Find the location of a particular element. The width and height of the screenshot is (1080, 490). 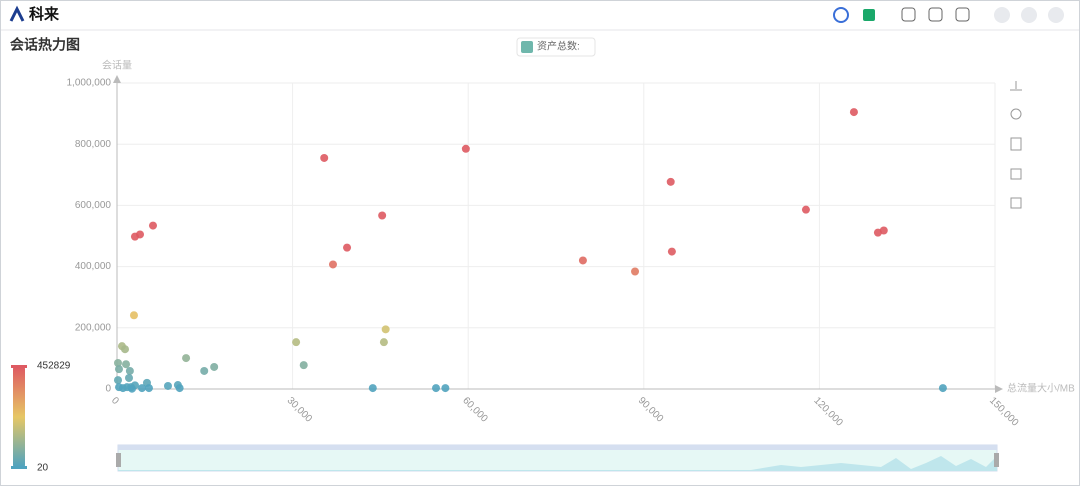

legend-swatch is located at coordinates (527, 47).